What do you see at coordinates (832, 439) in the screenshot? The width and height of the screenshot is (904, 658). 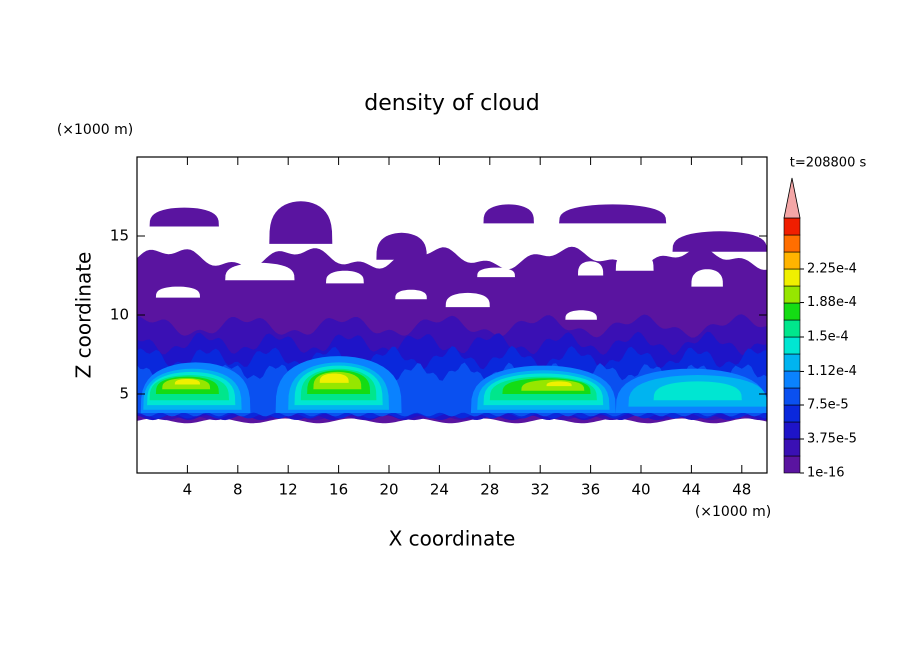 I see `colorbar-tick-label: 3.75e-5` at bounding box center [832, 439].